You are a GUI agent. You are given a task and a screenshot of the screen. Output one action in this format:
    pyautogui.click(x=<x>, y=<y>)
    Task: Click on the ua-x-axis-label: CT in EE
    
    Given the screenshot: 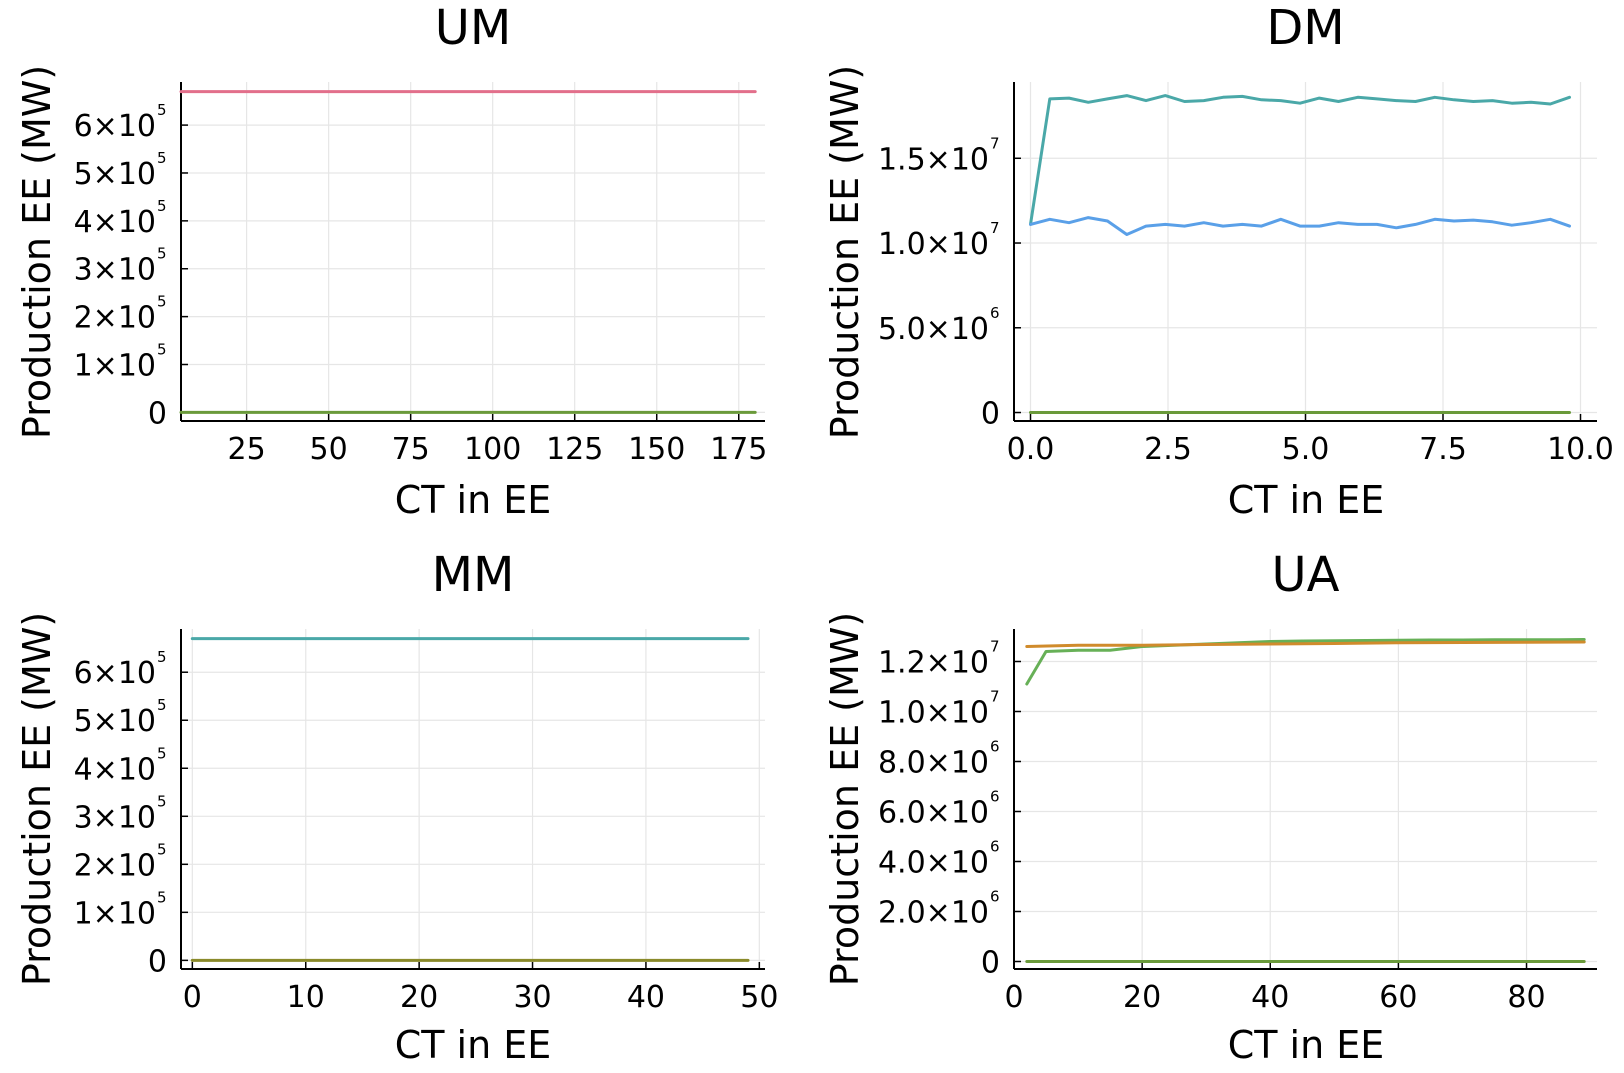 What is the action you would take?
    pyautogui.click(x=1306, y=1045)
    